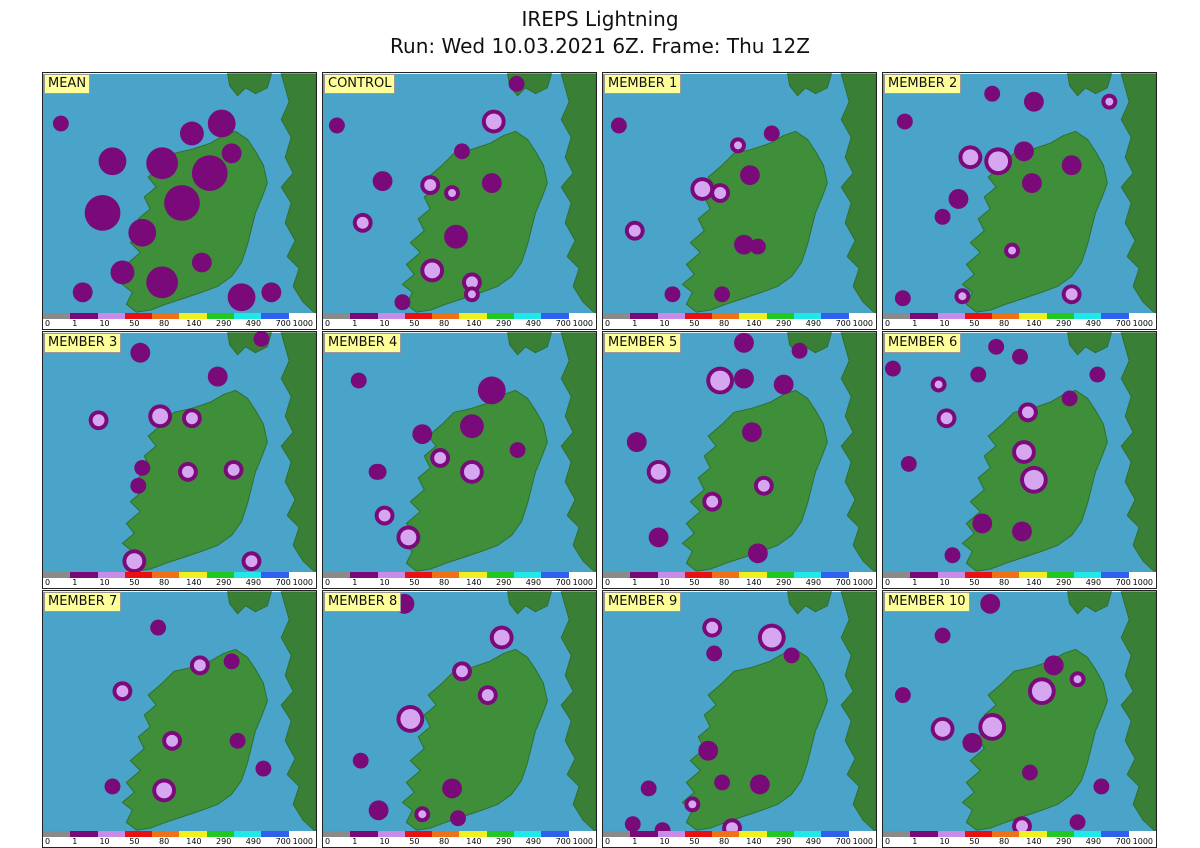 The width and height of the screenshot is (1200, 848). What do you see at coordinates (635, 841) in the screenshot?
I see `legend-tick-label: 1` at bounding box center [635, 841].